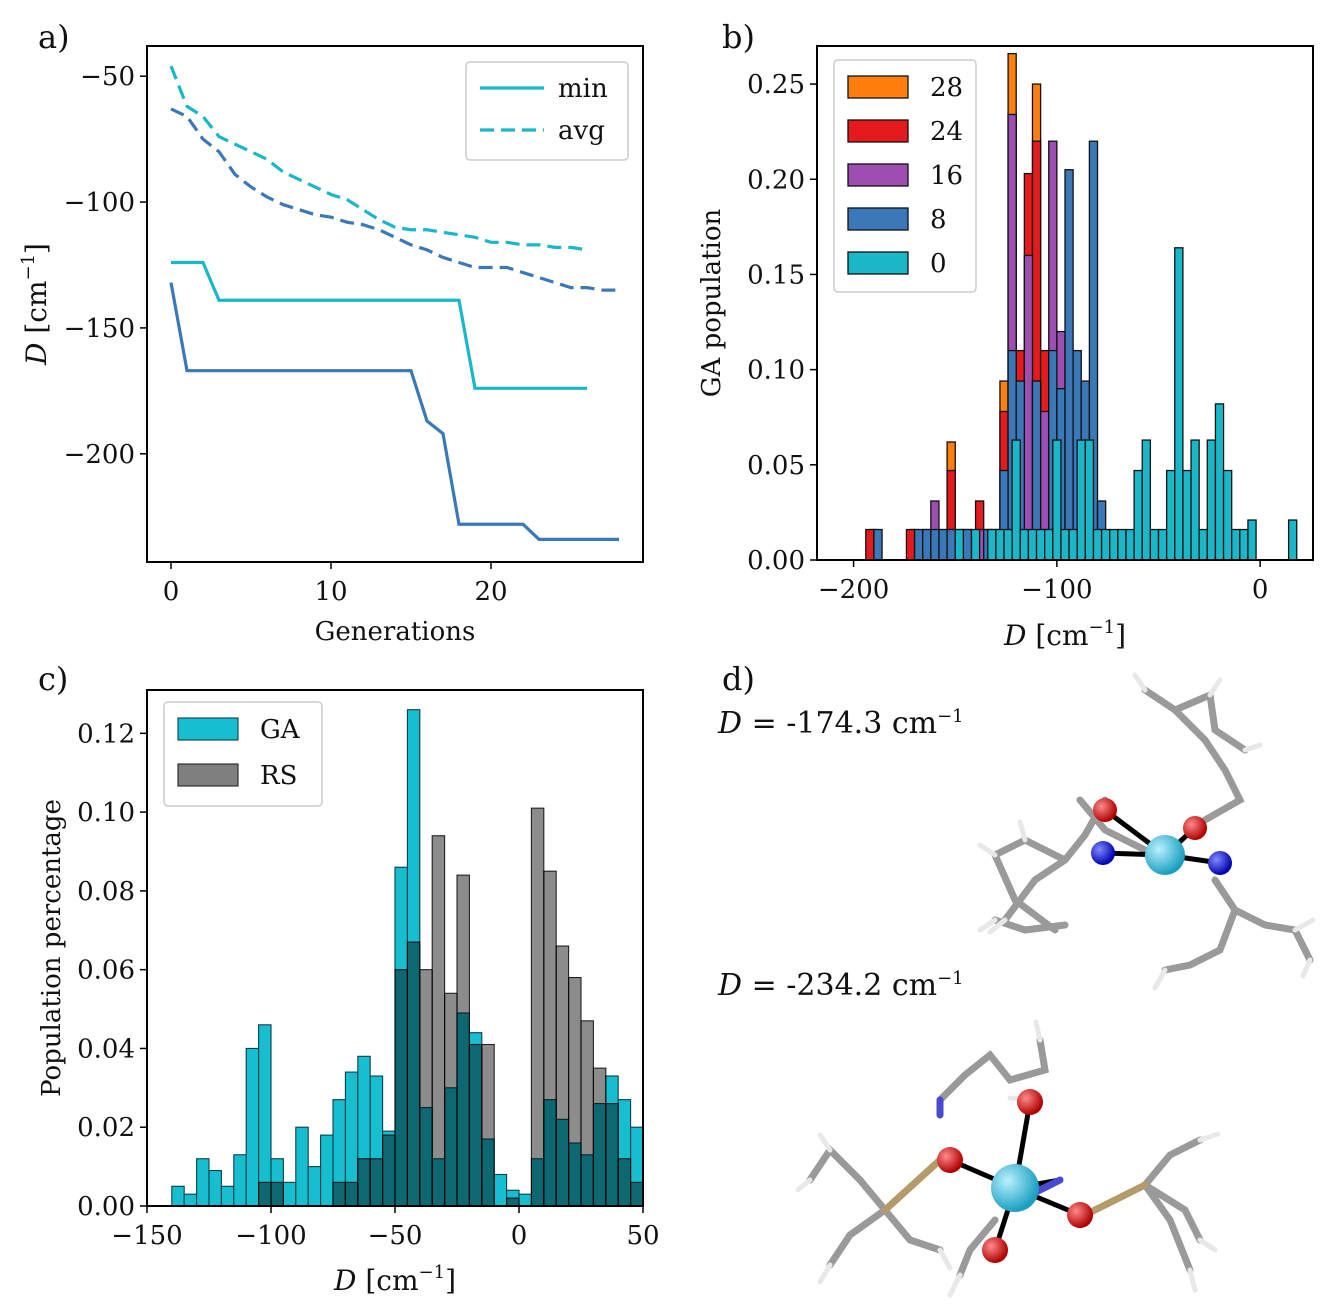 This screenshot has width=1329, height=1313. Describe the element at coordinates (946, 132) in the screenshot. I see `legend-label-24: 24` at that location.